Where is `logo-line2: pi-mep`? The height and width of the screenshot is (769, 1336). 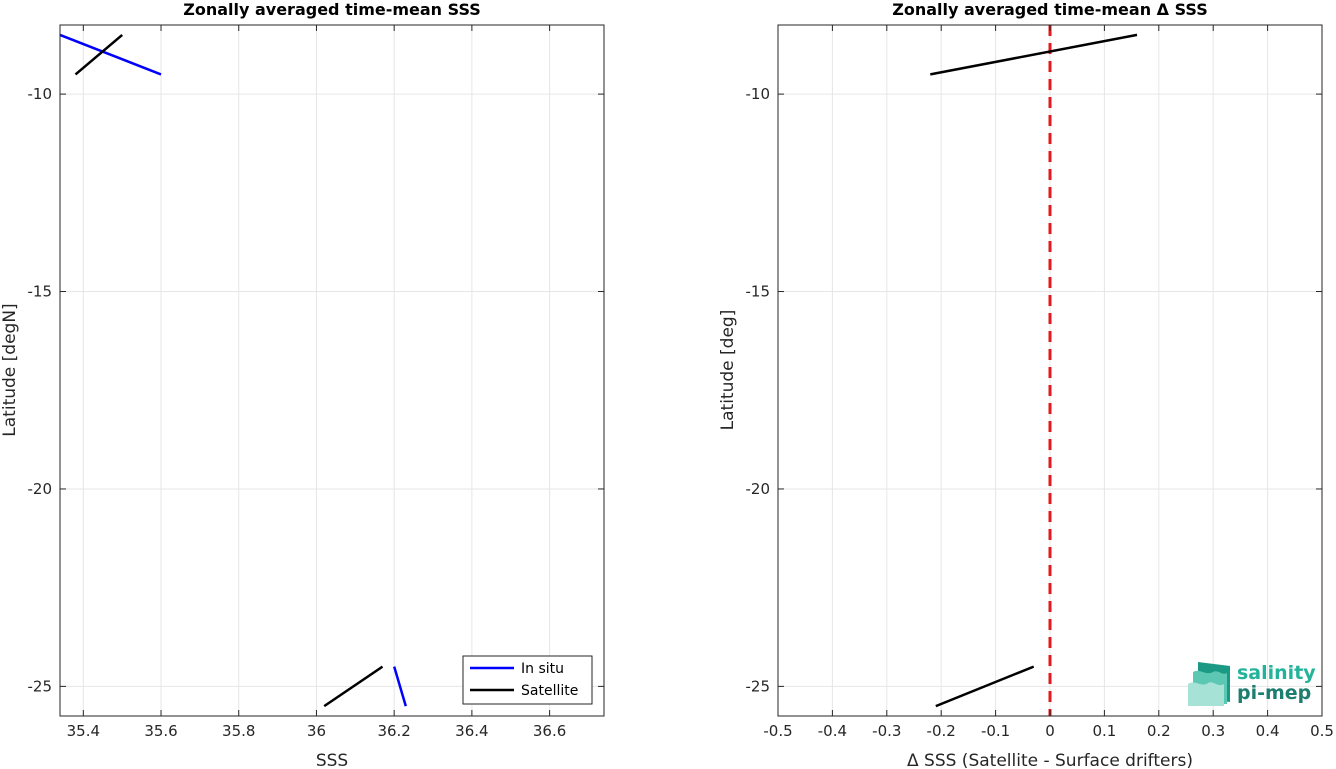 logo-line2: pi-mep is located at coordinates (1274, 693).